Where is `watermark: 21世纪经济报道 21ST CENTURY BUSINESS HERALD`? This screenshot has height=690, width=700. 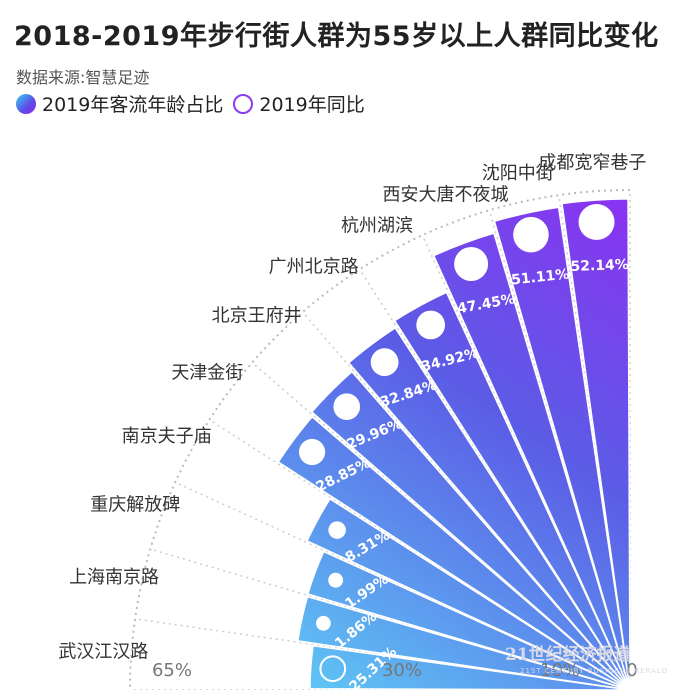
watermark: 21世纪经济报道 21ST CENTURY BUSINESS HERALD is located at coordinates (586, 659).